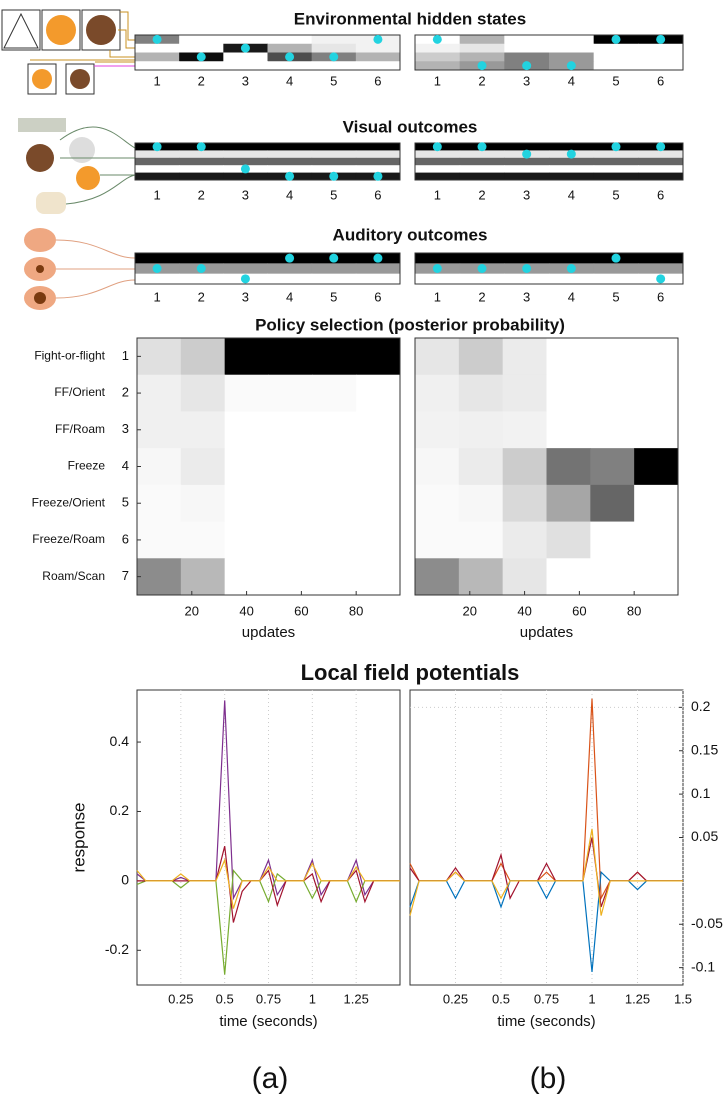 Image resolution: width=727 pixels, height=1101 pixels. I want to click on frame, so click(549, 52).